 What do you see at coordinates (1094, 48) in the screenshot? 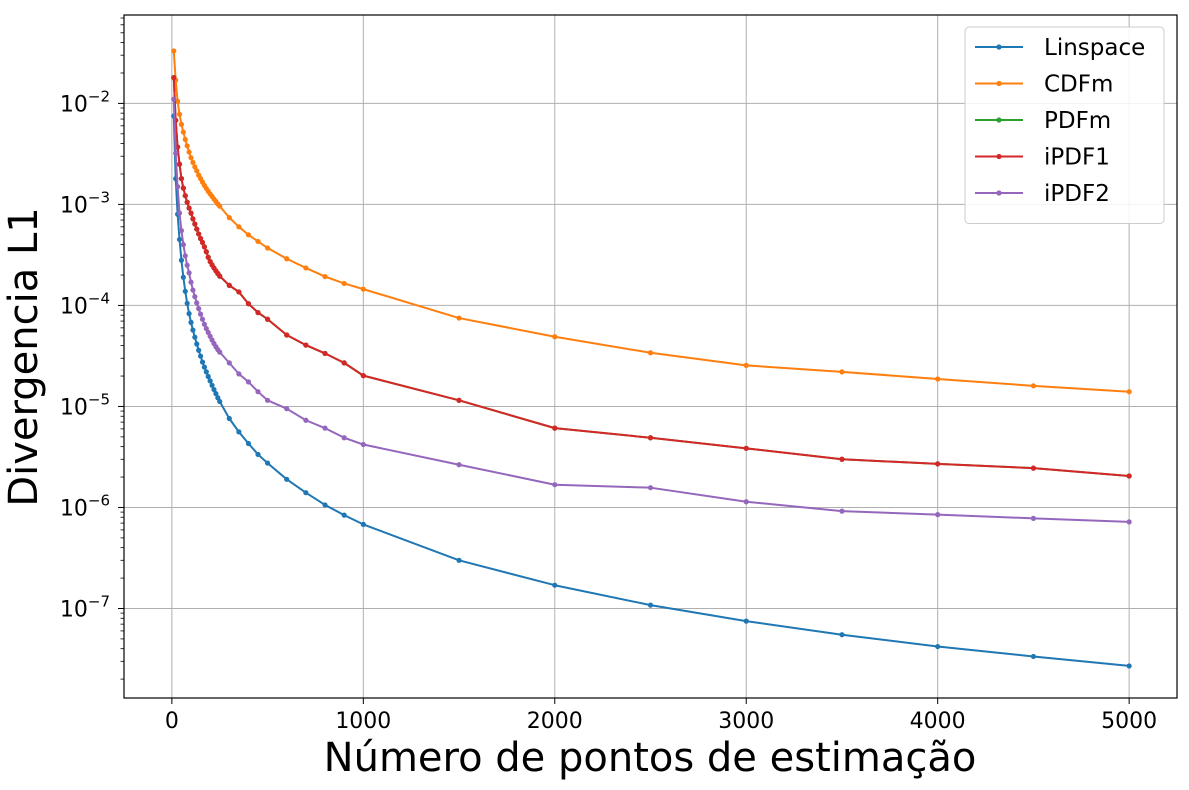
I see `legend-label-linspace: Linspace` at bounding box center [1094, 48].